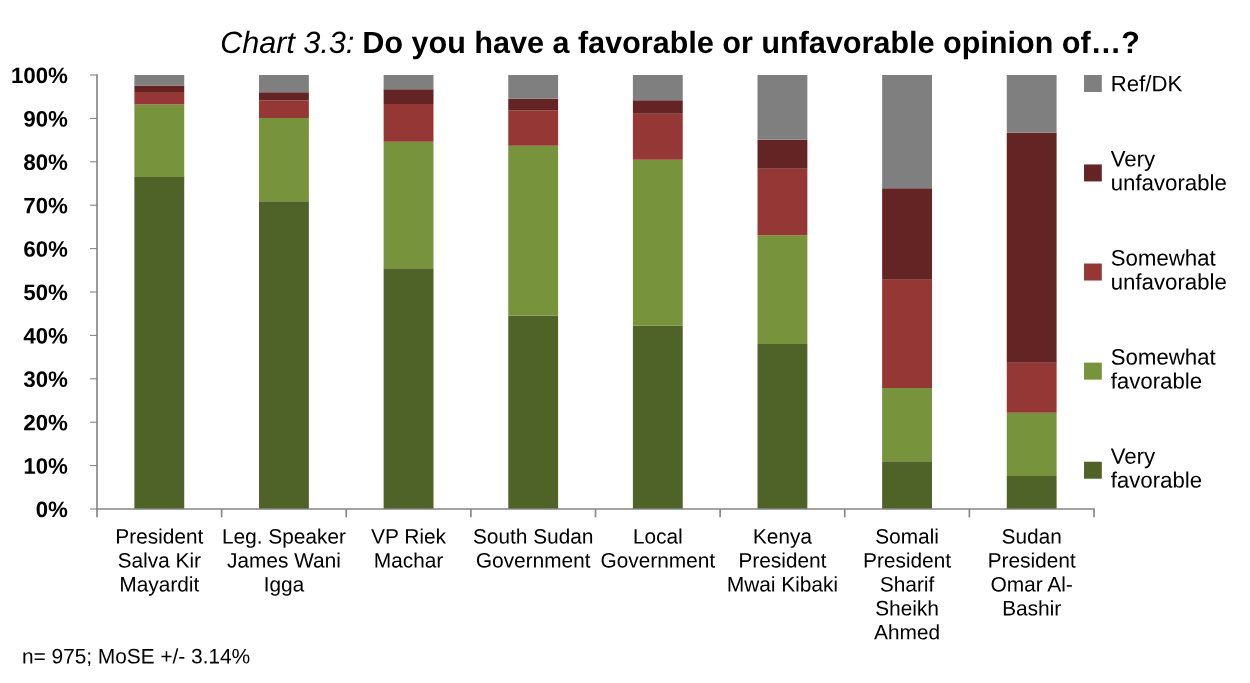  What do you see at coordinates (46, 249) in the screenshot?
I see `y-tick-label: 60%` at bounding box center [46, 249].